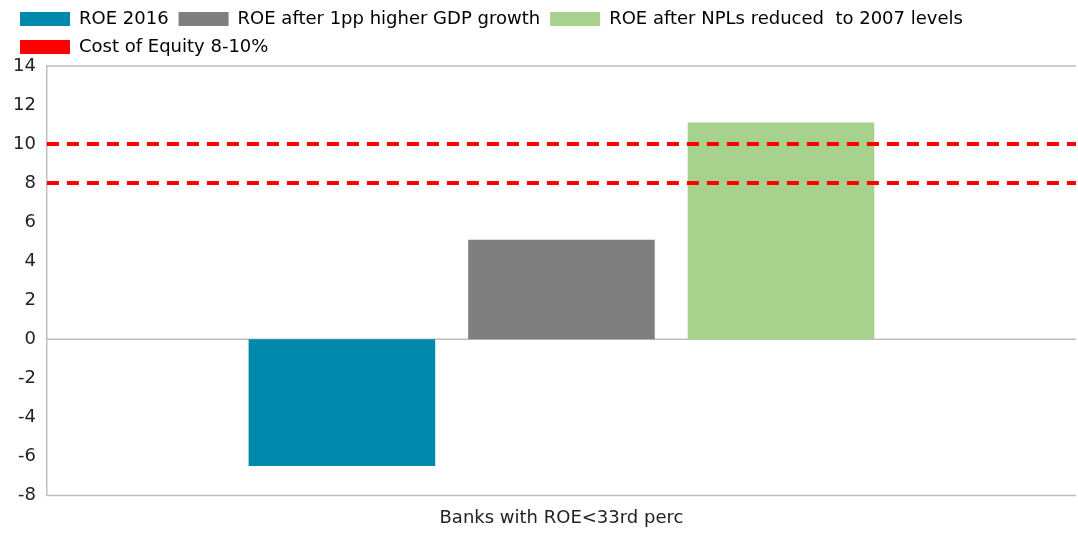 The width and height of the screenshot is (1078, 549). Describe the element at coordinates (174, 45) in the screenshot. I see `legend-label: Cost of Equity 8-10%` at that location.